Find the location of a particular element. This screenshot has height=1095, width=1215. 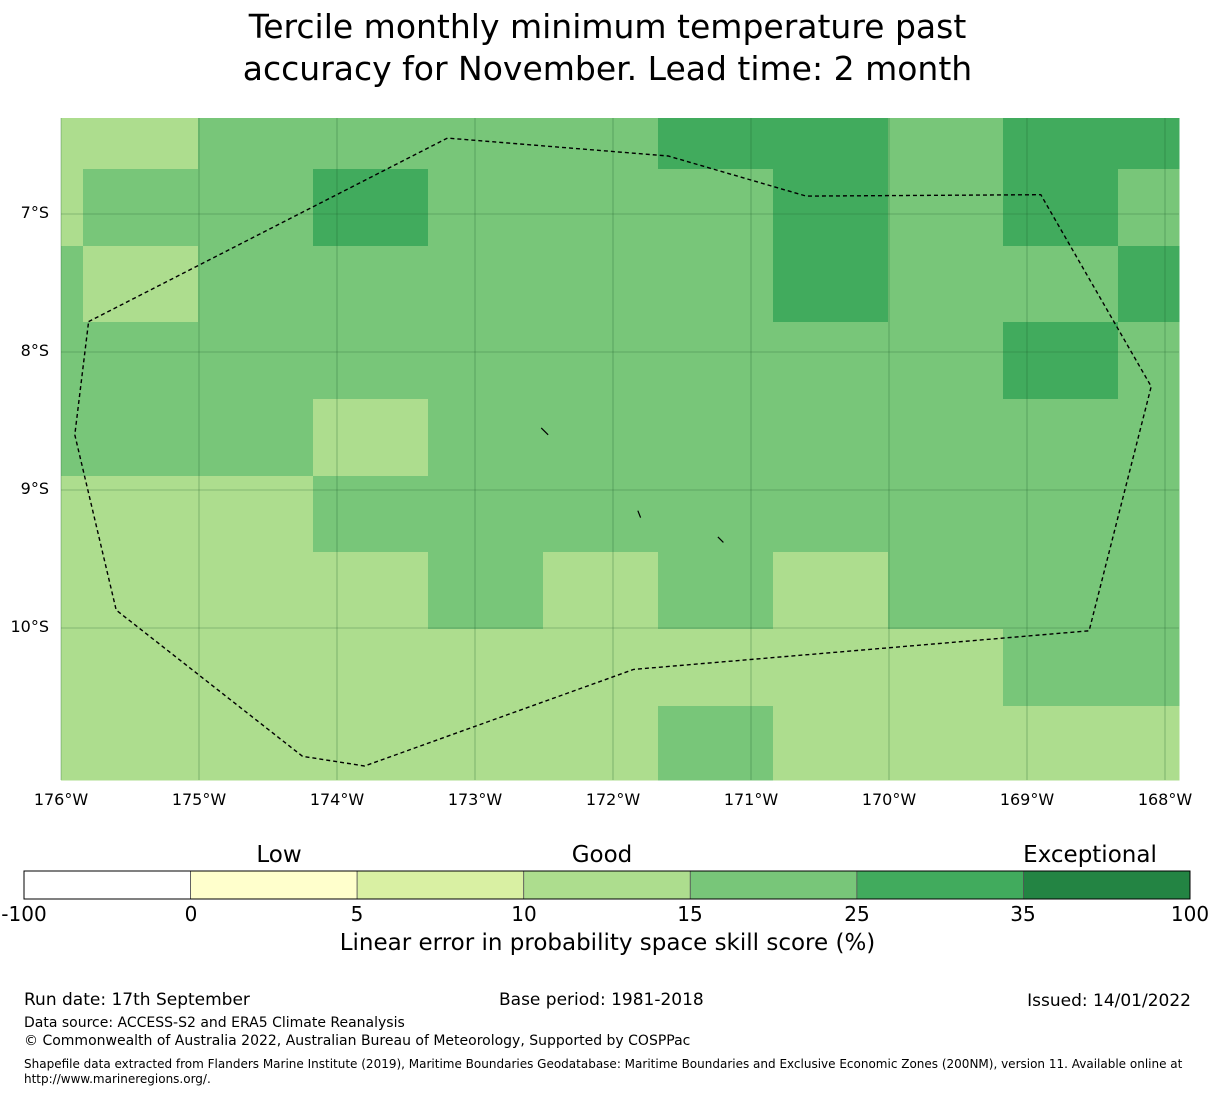

lon-label-173w: 173°W is located at coordinates (475, 799).